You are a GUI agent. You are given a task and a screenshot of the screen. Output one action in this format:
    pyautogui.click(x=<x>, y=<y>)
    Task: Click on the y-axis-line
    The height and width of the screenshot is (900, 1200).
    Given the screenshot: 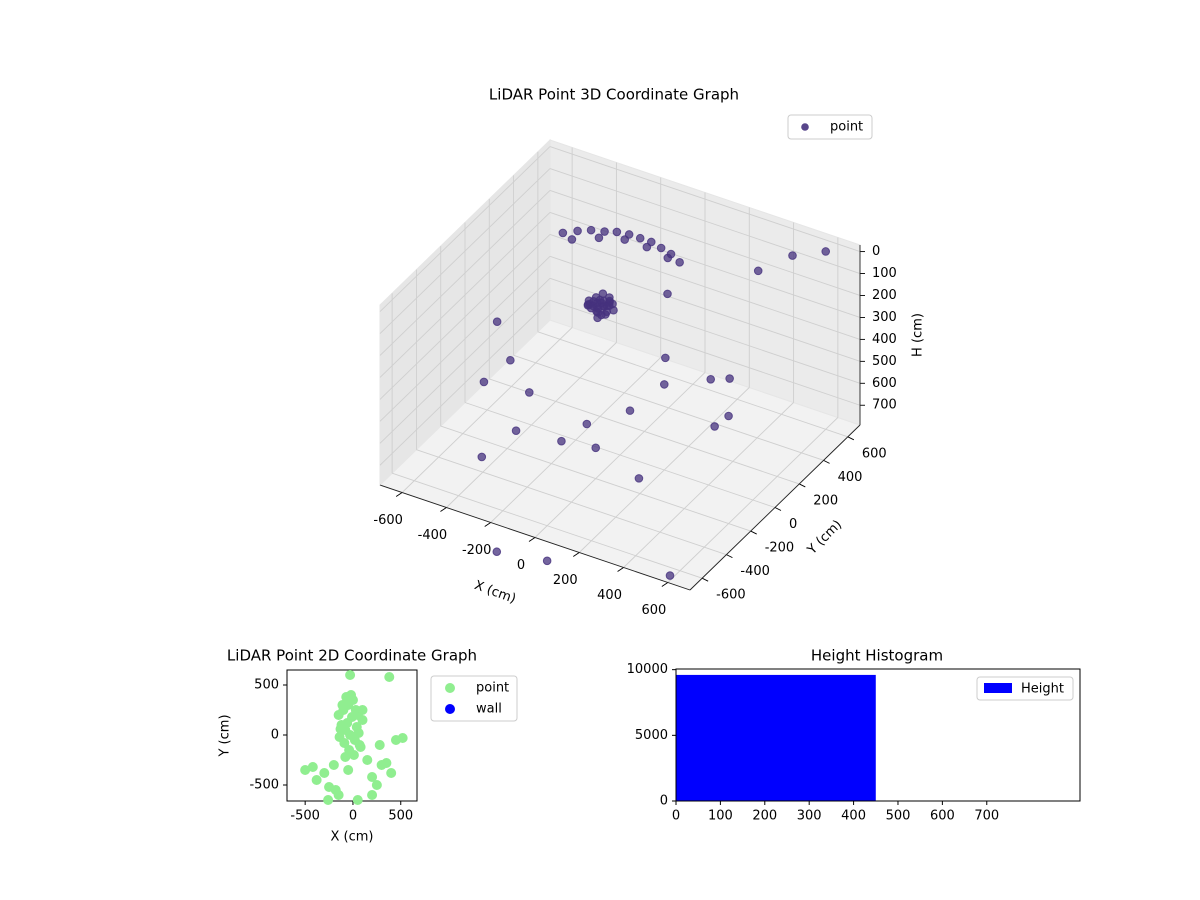 What is the action you would take?
    pyautogui.click(x=775, y=507)
    